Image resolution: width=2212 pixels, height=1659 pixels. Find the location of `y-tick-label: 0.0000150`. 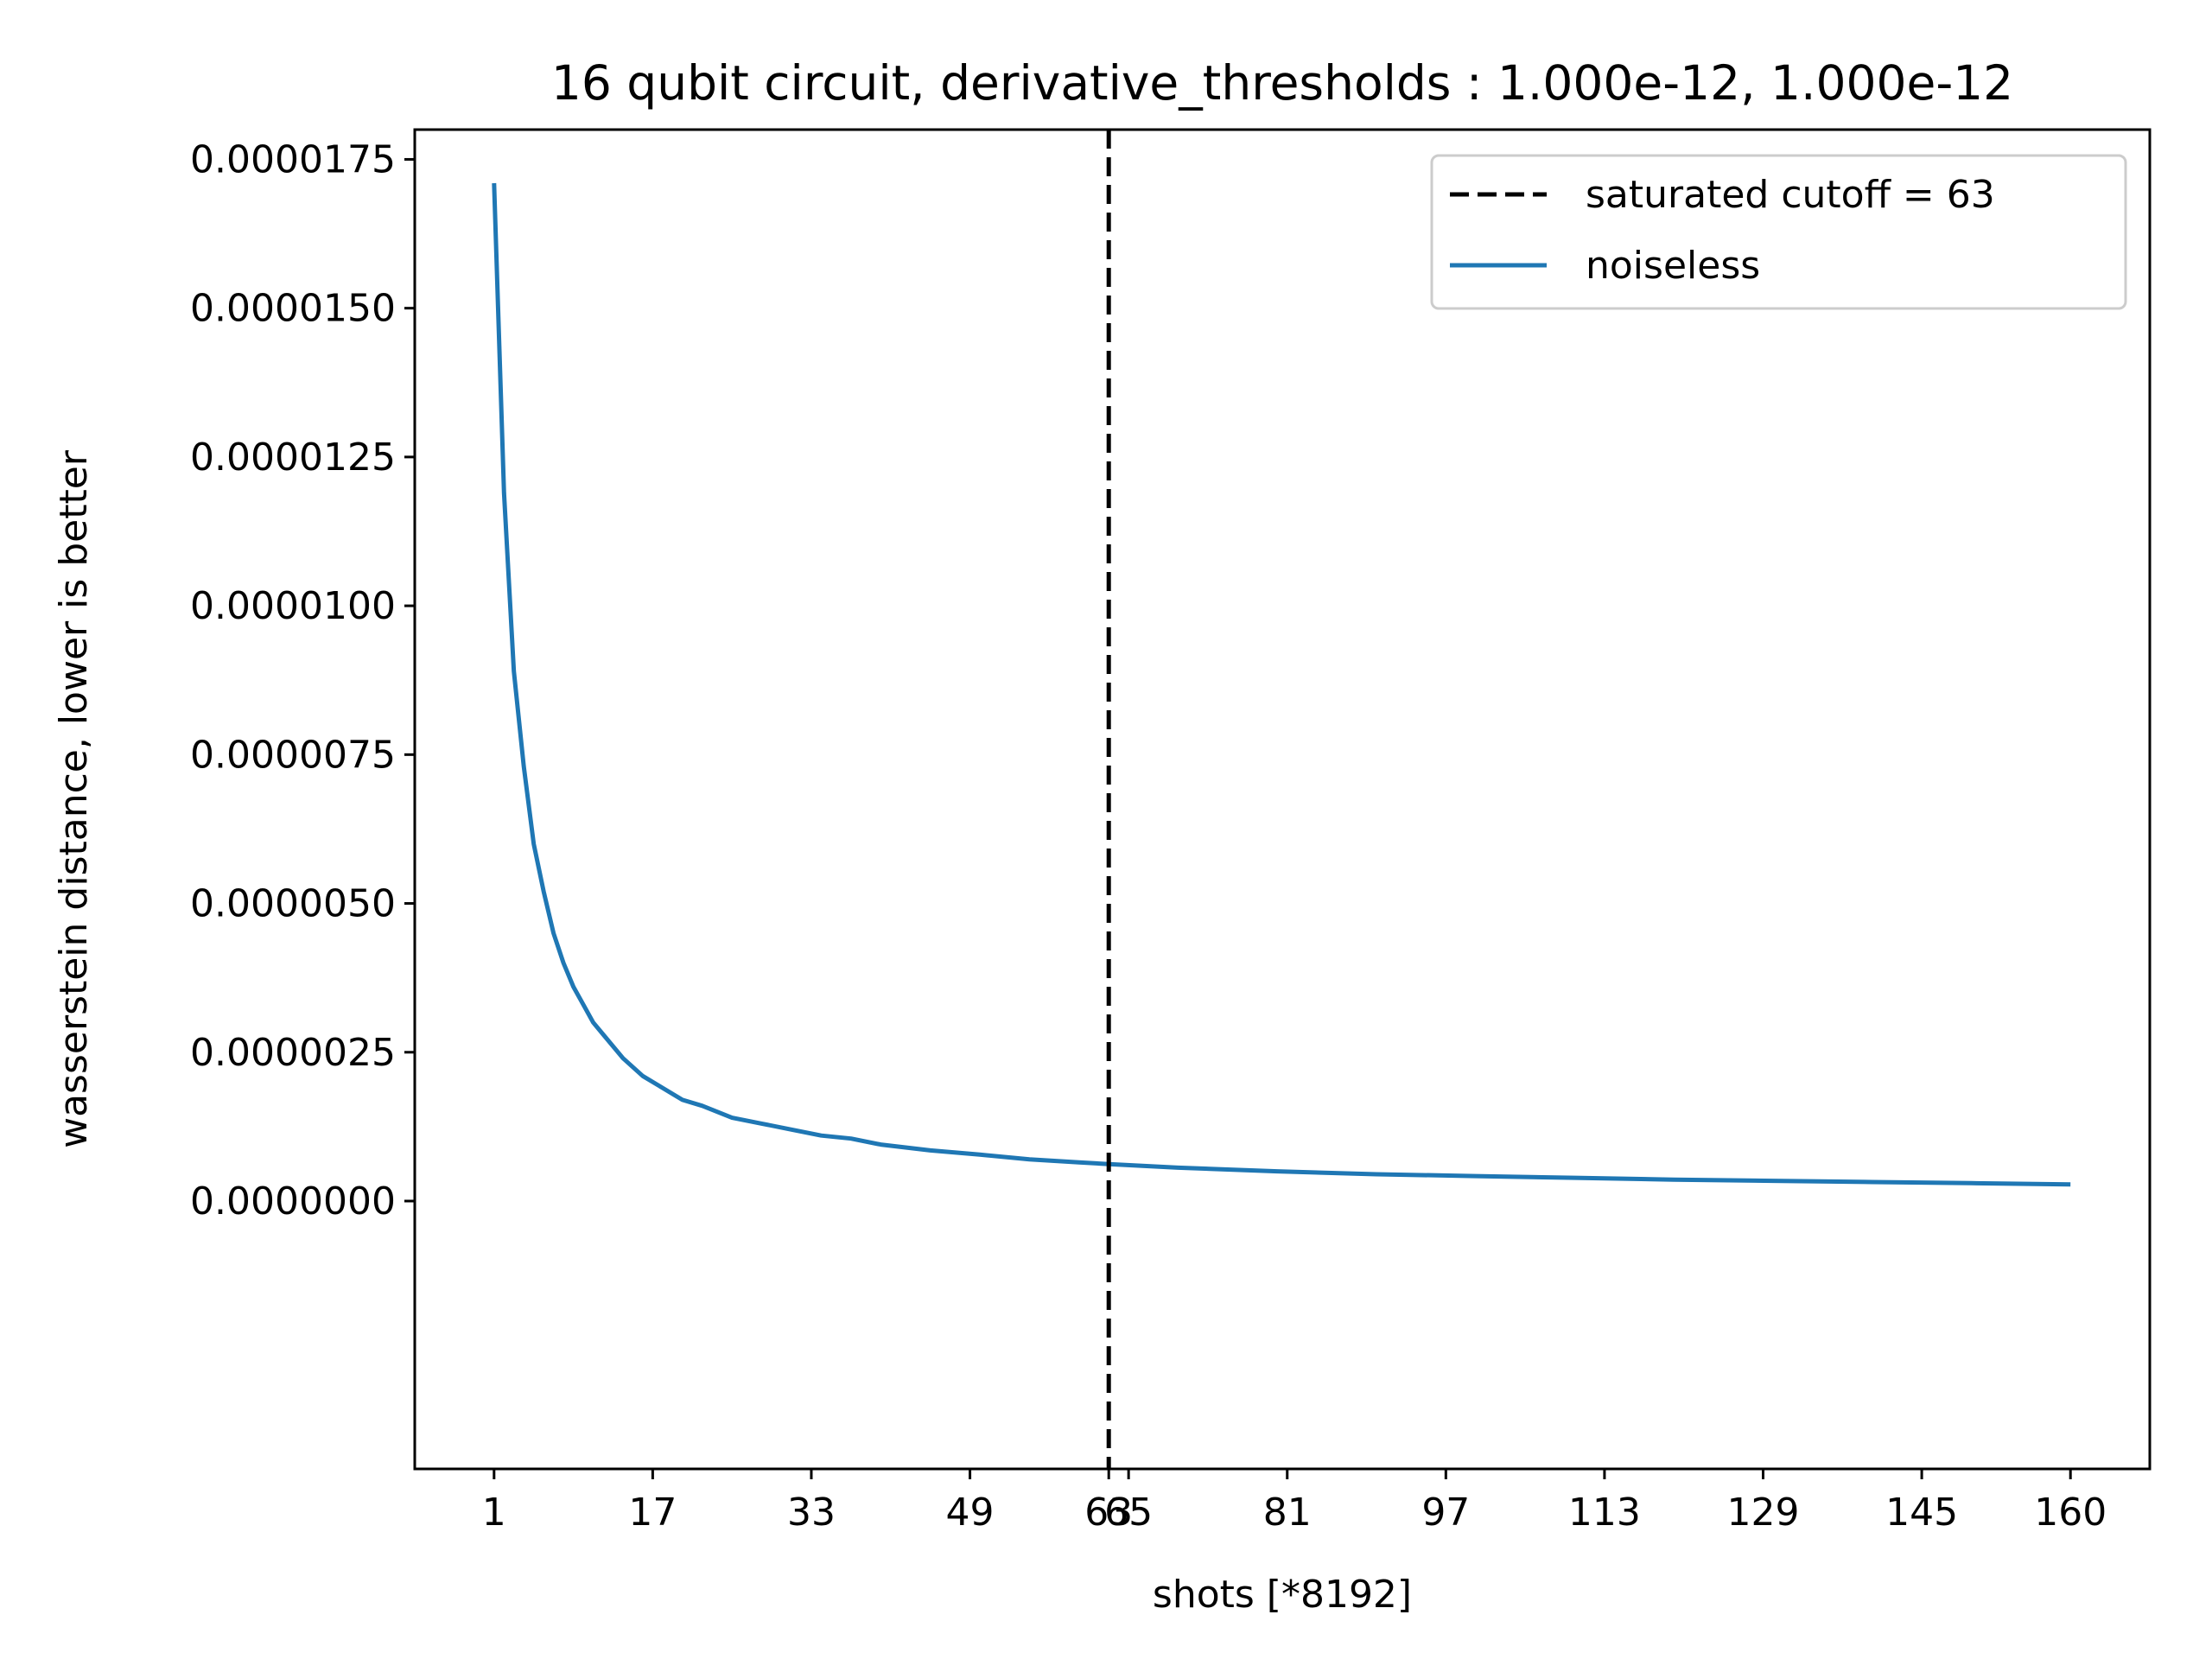

y-tick-label: 0.0000150 is located at coordinates (293, 309).